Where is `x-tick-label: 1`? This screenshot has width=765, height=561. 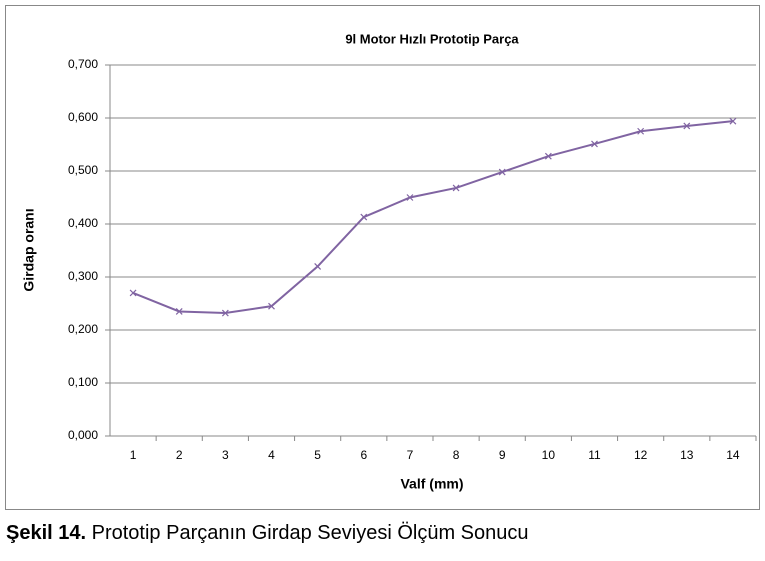 x-tick-label: 1 is located at coordinates (133, 455).